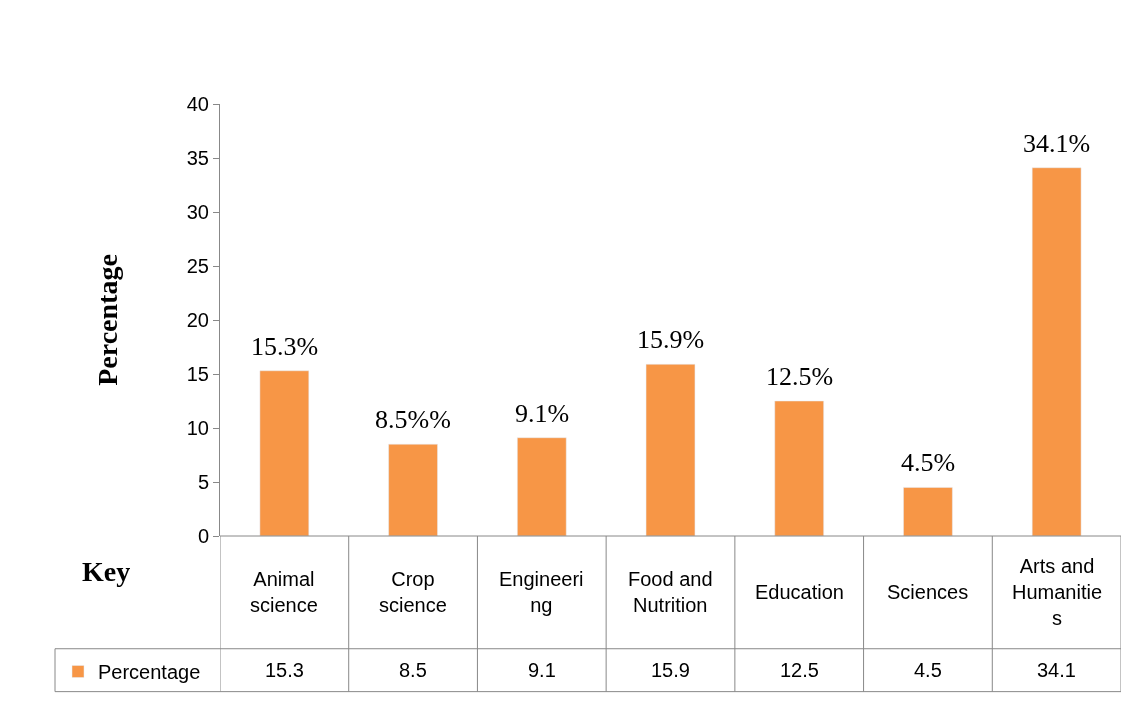 The width and height of the screenshot is (1141, 702). What do you see at coordinates (542, 670) in the screenshot?
I see `data-label: 9.1` at bounding box center [542, 670].